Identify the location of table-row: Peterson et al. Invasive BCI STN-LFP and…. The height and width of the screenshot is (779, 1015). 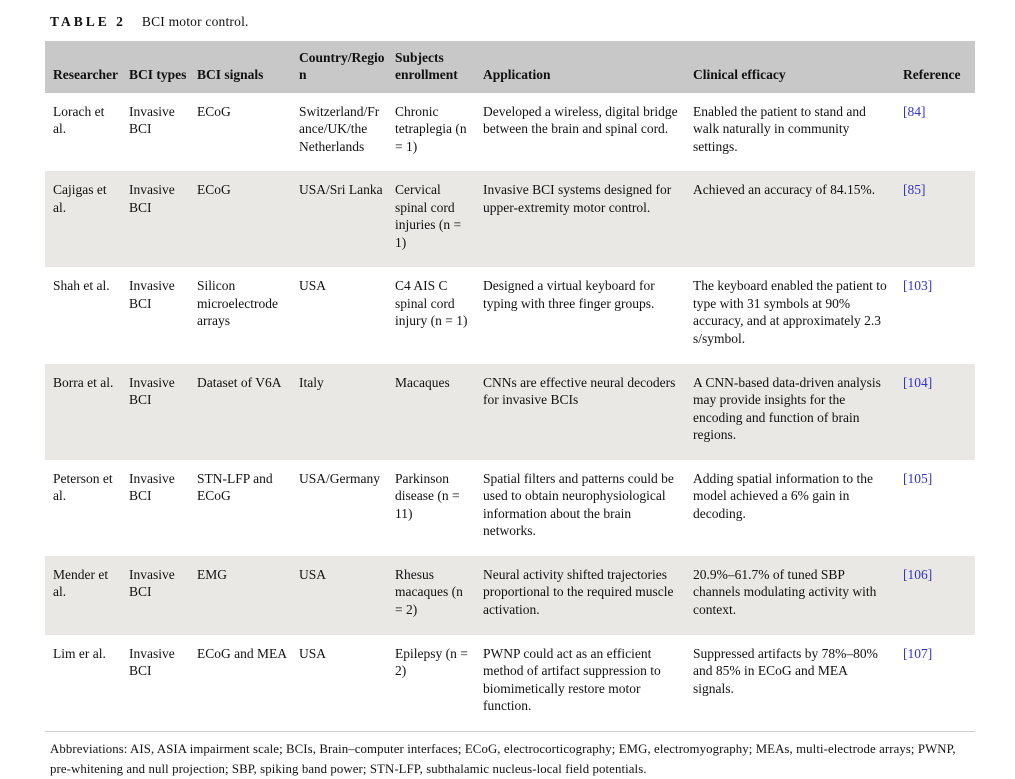
(510, 508).